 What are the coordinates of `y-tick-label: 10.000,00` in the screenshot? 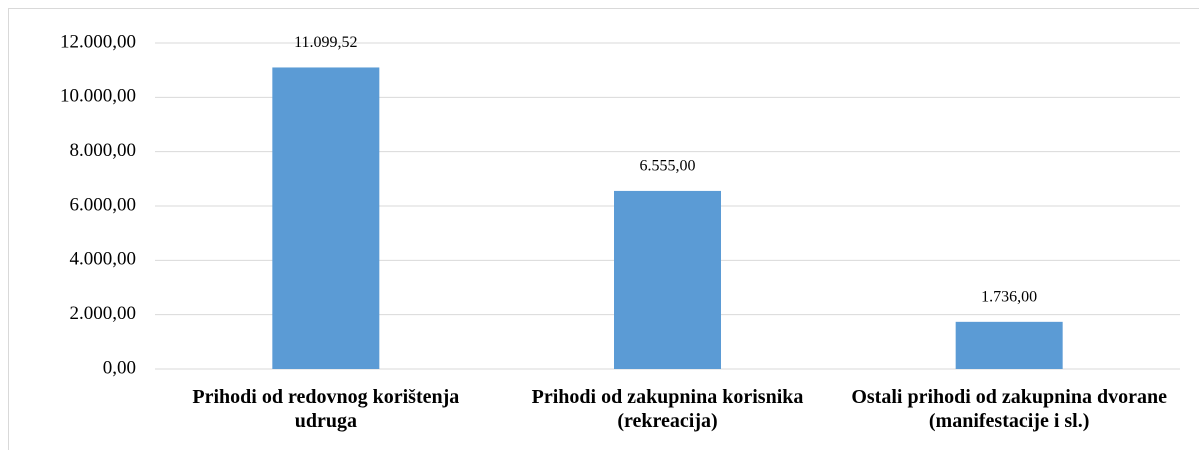 It's located at (98, 96).